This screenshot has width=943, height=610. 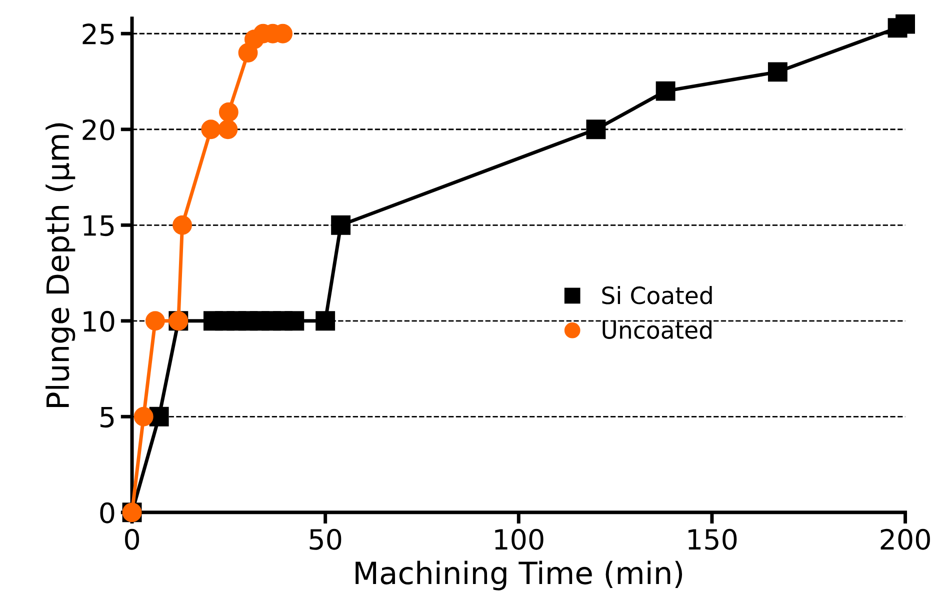 I want to click on x-axis-title: Machining Time (min), so click(x=519, y=575).